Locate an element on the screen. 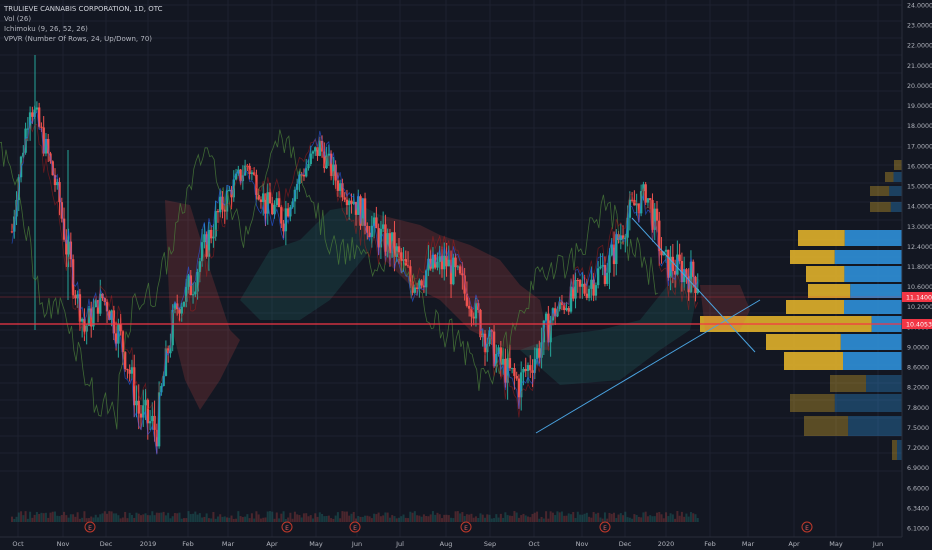  volume-indicator-label: Vol (26) is located at coordinates (18, 19).